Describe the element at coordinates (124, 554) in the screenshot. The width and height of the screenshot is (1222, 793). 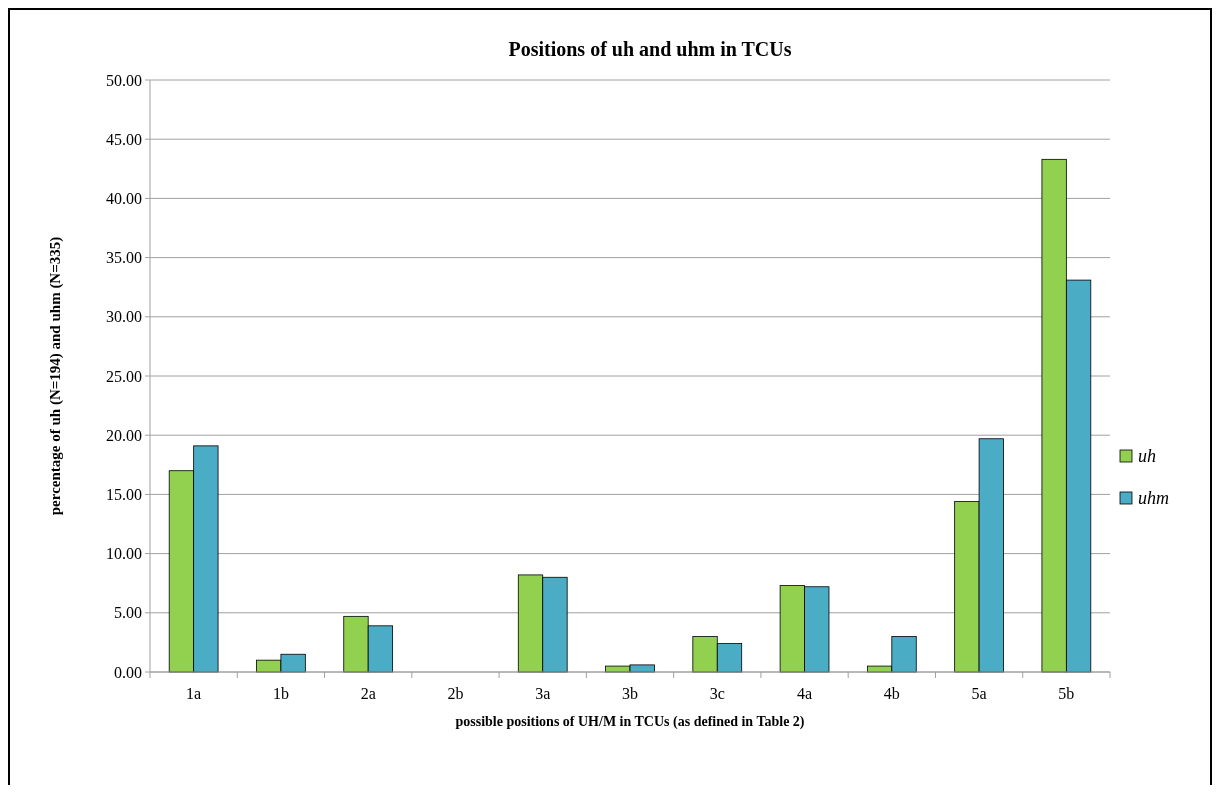
I see `y-tick-label: 10.00` at that location.